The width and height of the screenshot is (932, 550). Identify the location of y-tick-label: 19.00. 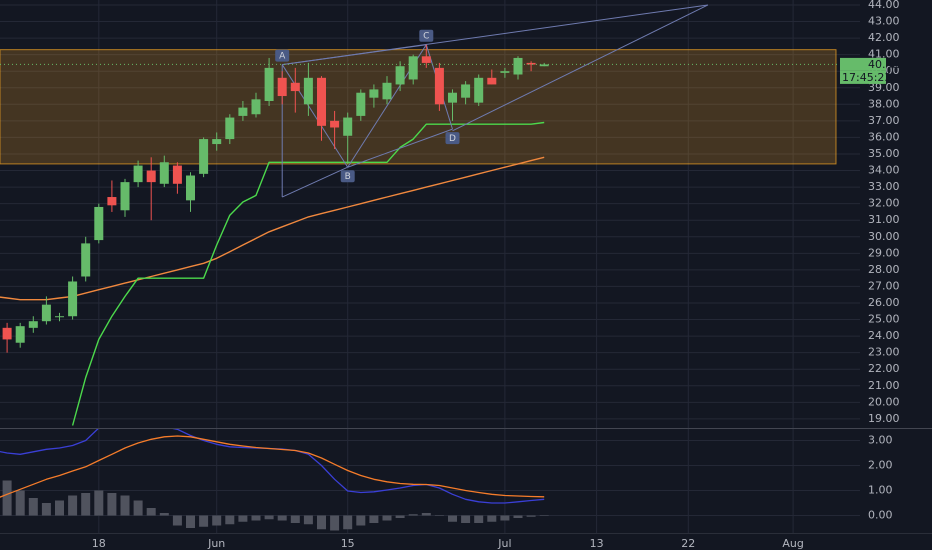
(884, 418).